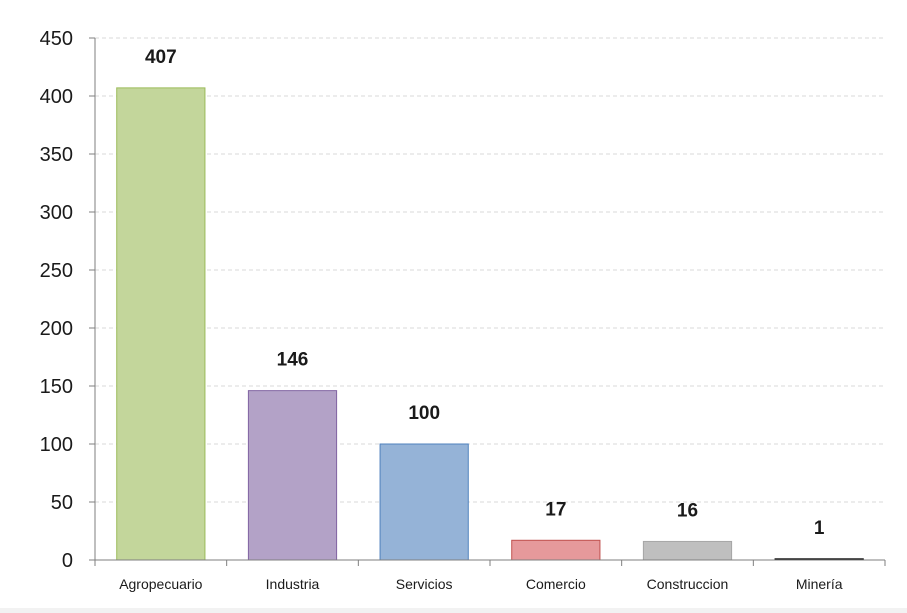 The image size is (907, 613). What do you see at coordinates (556, 584) in the screenshot?
I see `x-tick-label: Comercio` at bounding box center [556, 584].